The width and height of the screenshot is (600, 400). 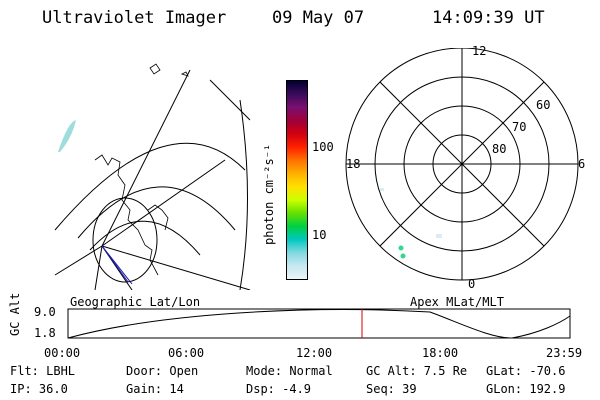 What do you see at coordinates (162, 371) in the screenshot?
I see `door-status: Door: Open` at bounding box center [162, 371].